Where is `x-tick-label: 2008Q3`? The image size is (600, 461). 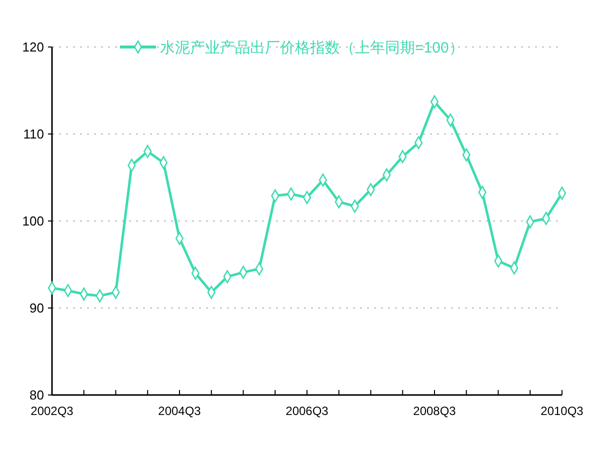
x-tick-label: 2008Q3 is located at coordinates (434, 411).